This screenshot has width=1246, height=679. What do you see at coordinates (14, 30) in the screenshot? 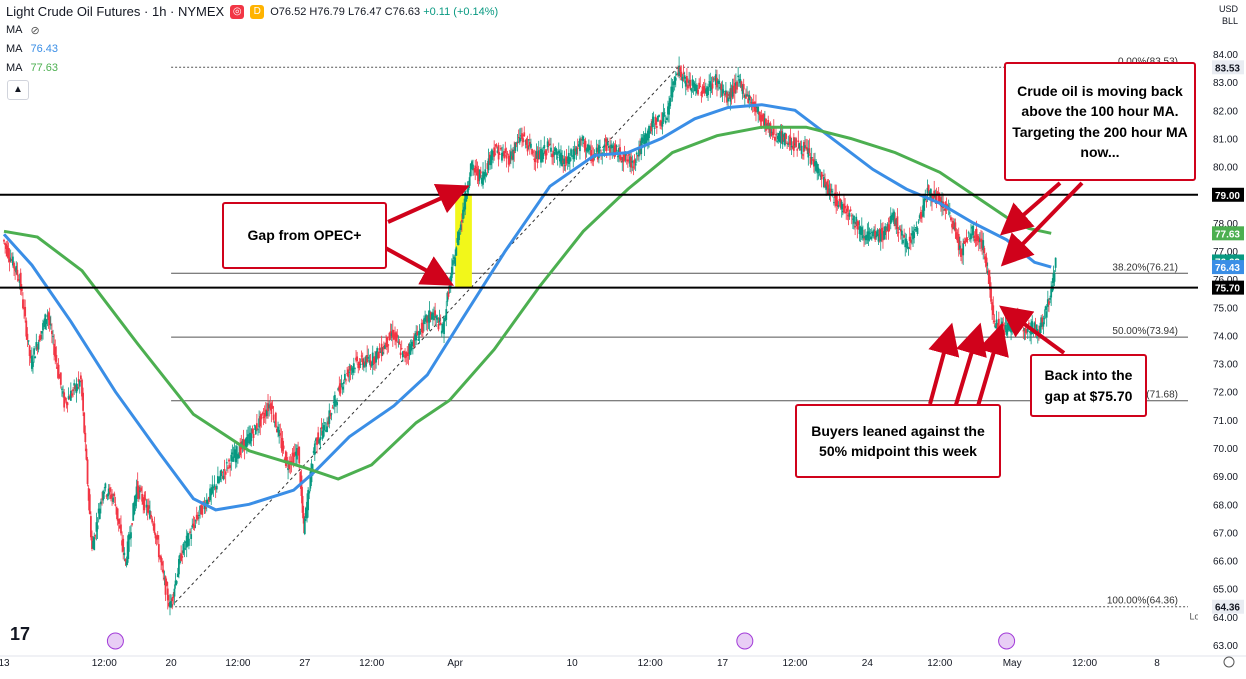
I see `ma-label: MA` at bounding box center [14, 30].